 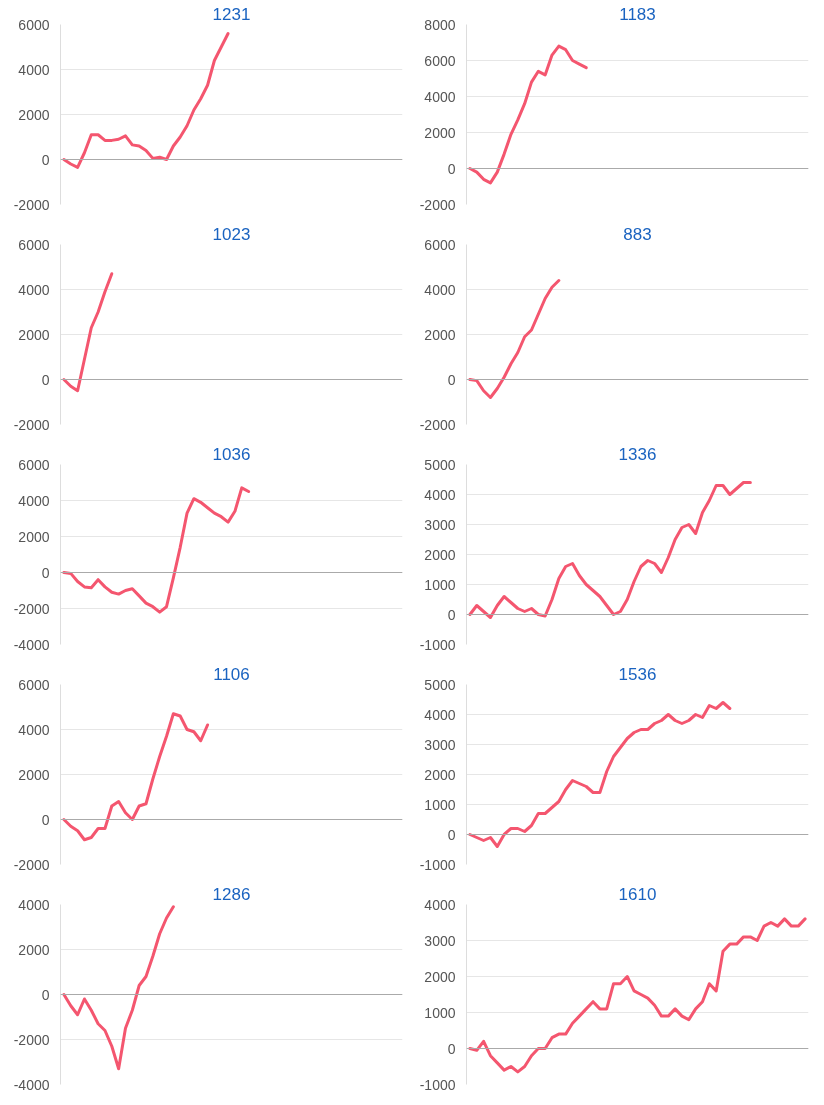 I want to click on chart-title: 1231, so click(x=231, y=14).